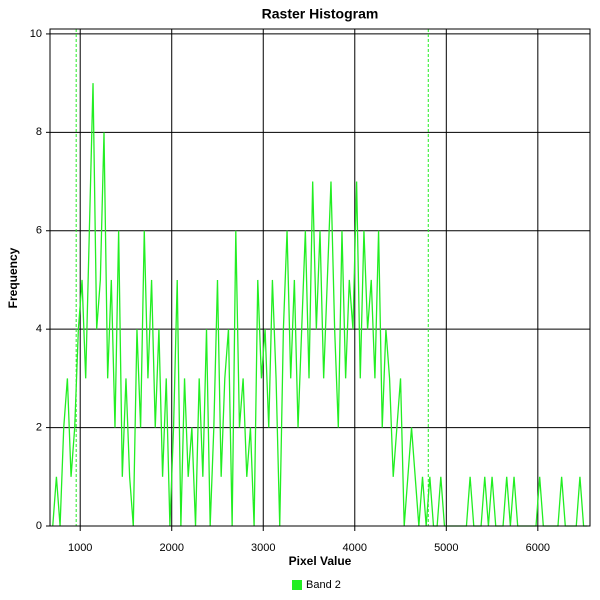 The image size is (600, 600). I want to click on x-axis-label: Pixel Value, so click(320, 561).